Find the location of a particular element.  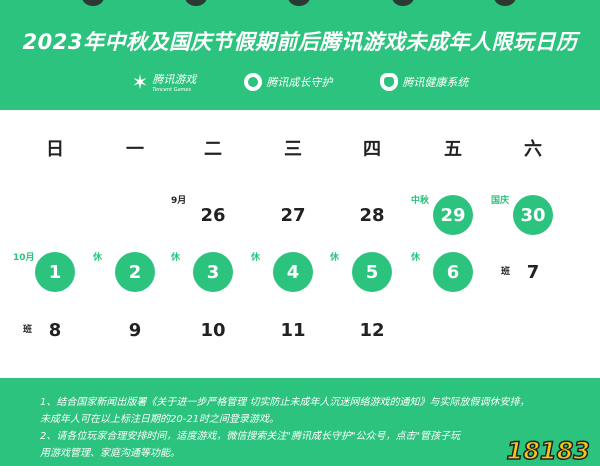

day-tag: 10月 is located at coordinates (24, 258).